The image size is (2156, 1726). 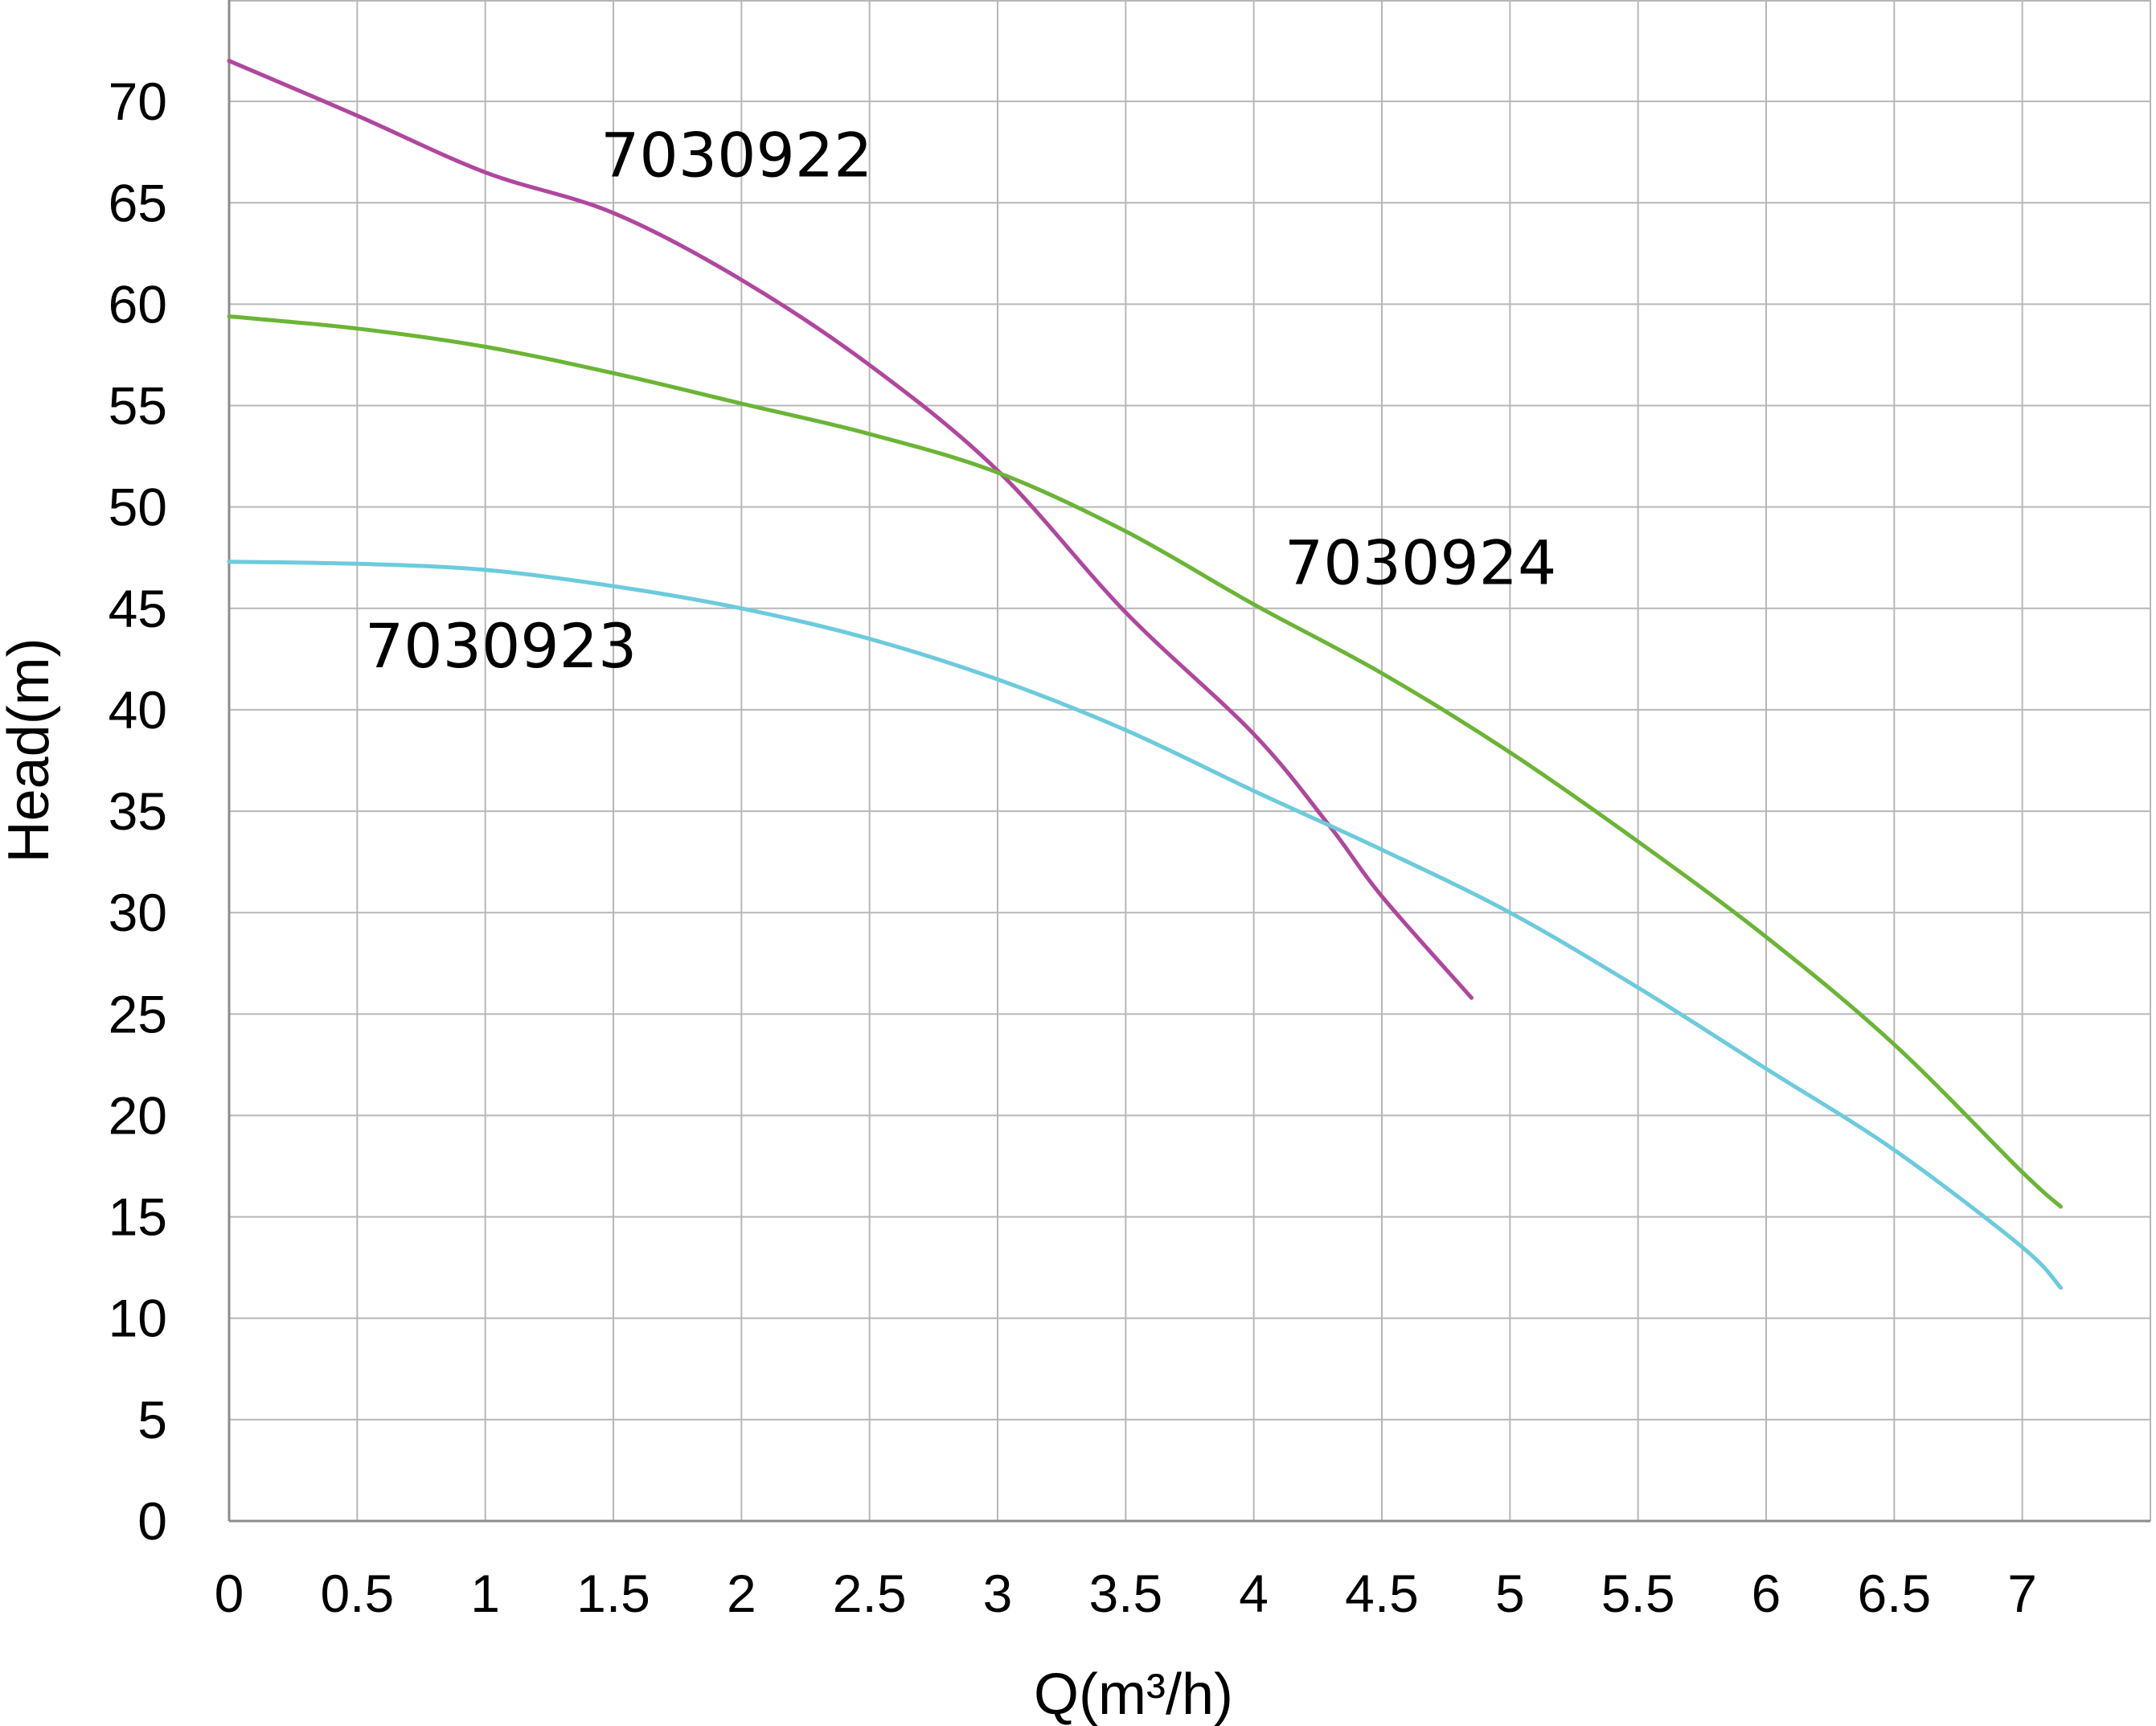 I want to click on y-tick-label: 60, so click(x=138, y=304).